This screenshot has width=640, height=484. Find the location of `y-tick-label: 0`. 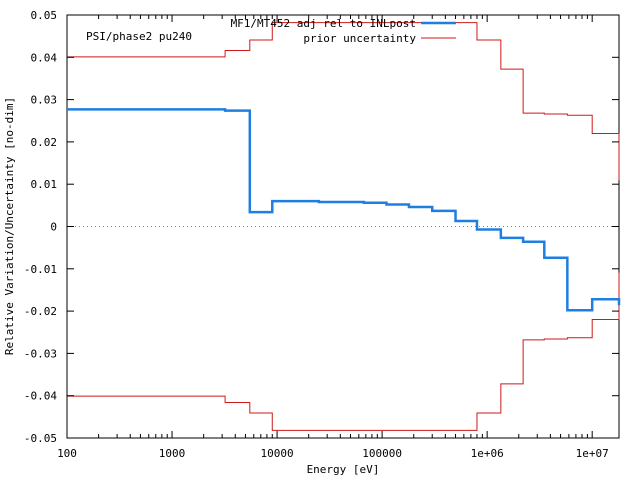

y-tick-label: 0 is located at coordinates (53, 227).